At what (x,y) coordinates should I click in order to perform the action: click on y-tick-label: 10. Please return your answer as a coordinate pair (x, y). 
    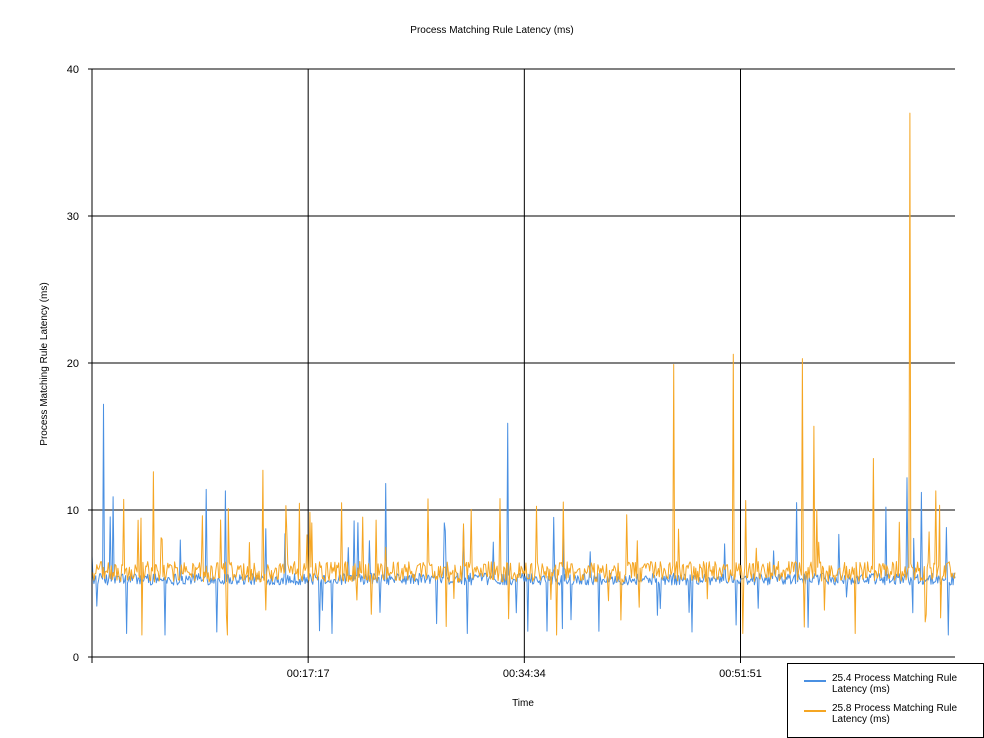
    Looking at the image, I should click on (73, 511).